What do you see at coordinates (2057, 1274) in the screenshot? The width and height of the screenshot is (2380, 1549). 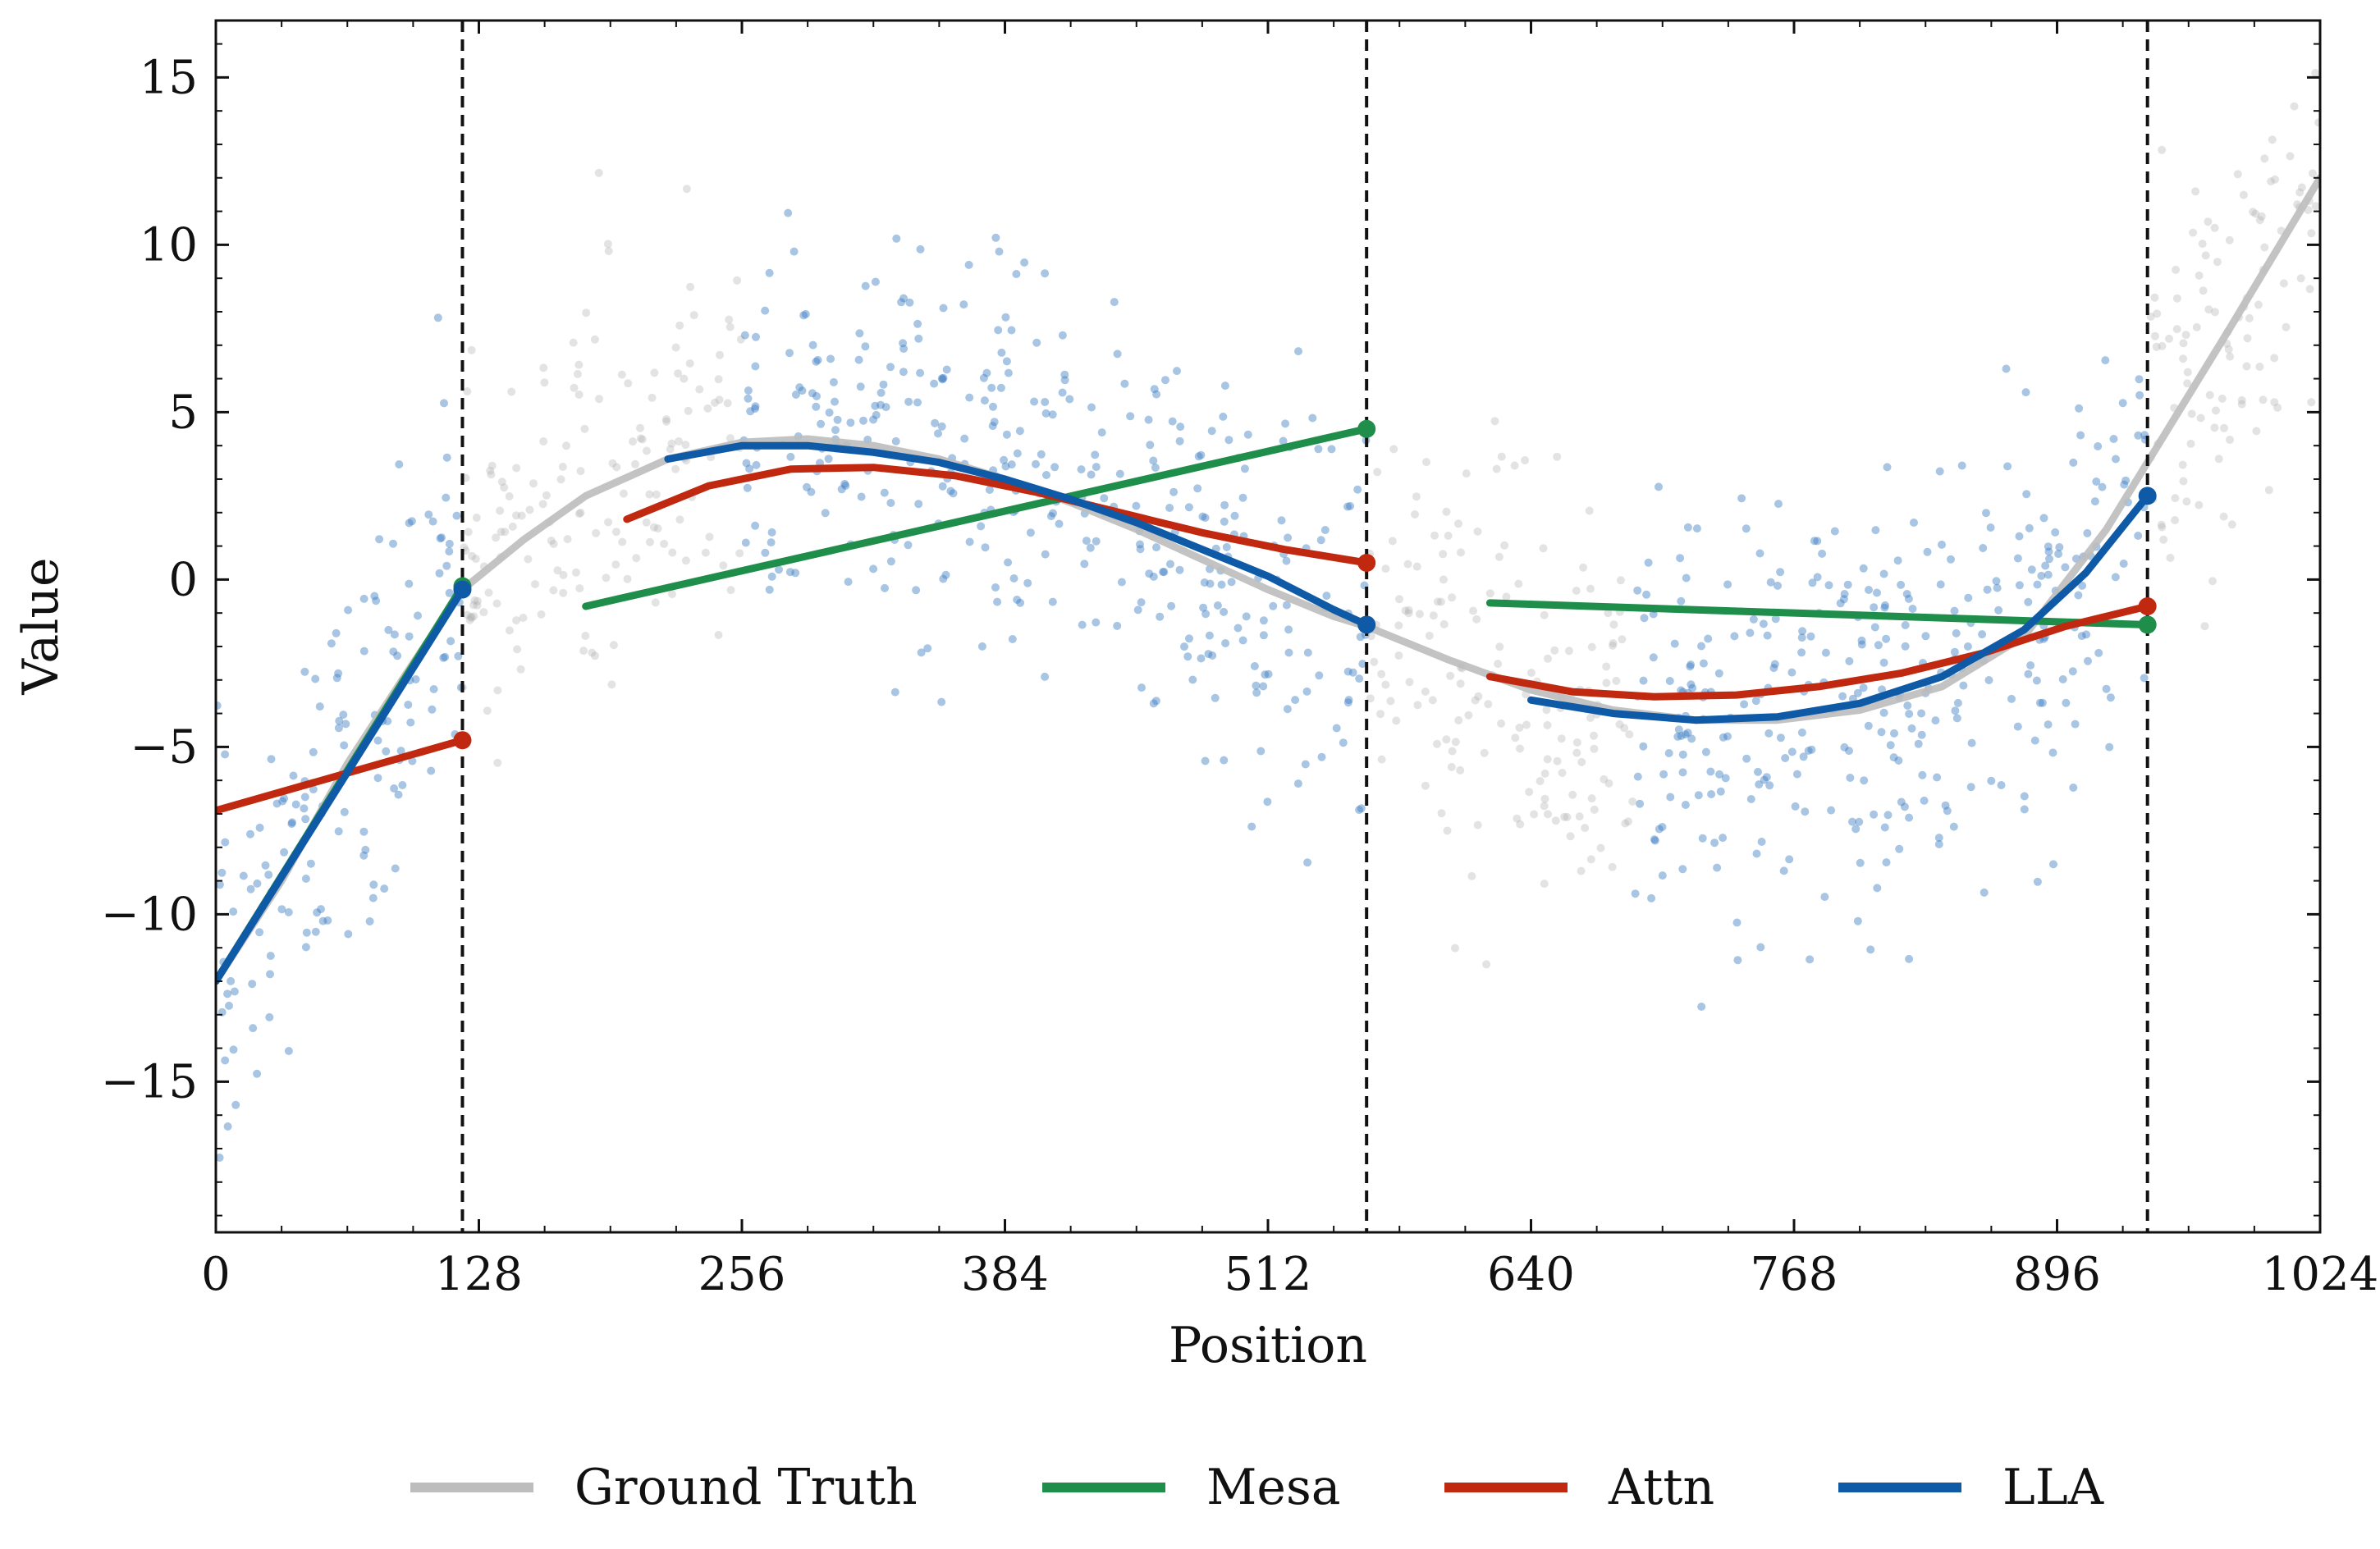 I see `x-tick-label: 896` at bounding box center [2057, 1274].